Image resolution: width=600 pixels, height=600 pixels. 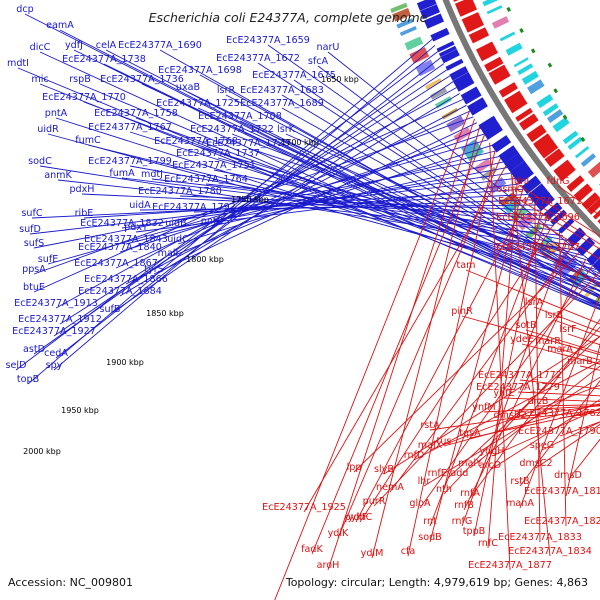 What do you see at coordinates (562, 521) in the screenshot?
I see `reverse_labels-label: EcE24377A_1822` at bounding box center [562, 521].